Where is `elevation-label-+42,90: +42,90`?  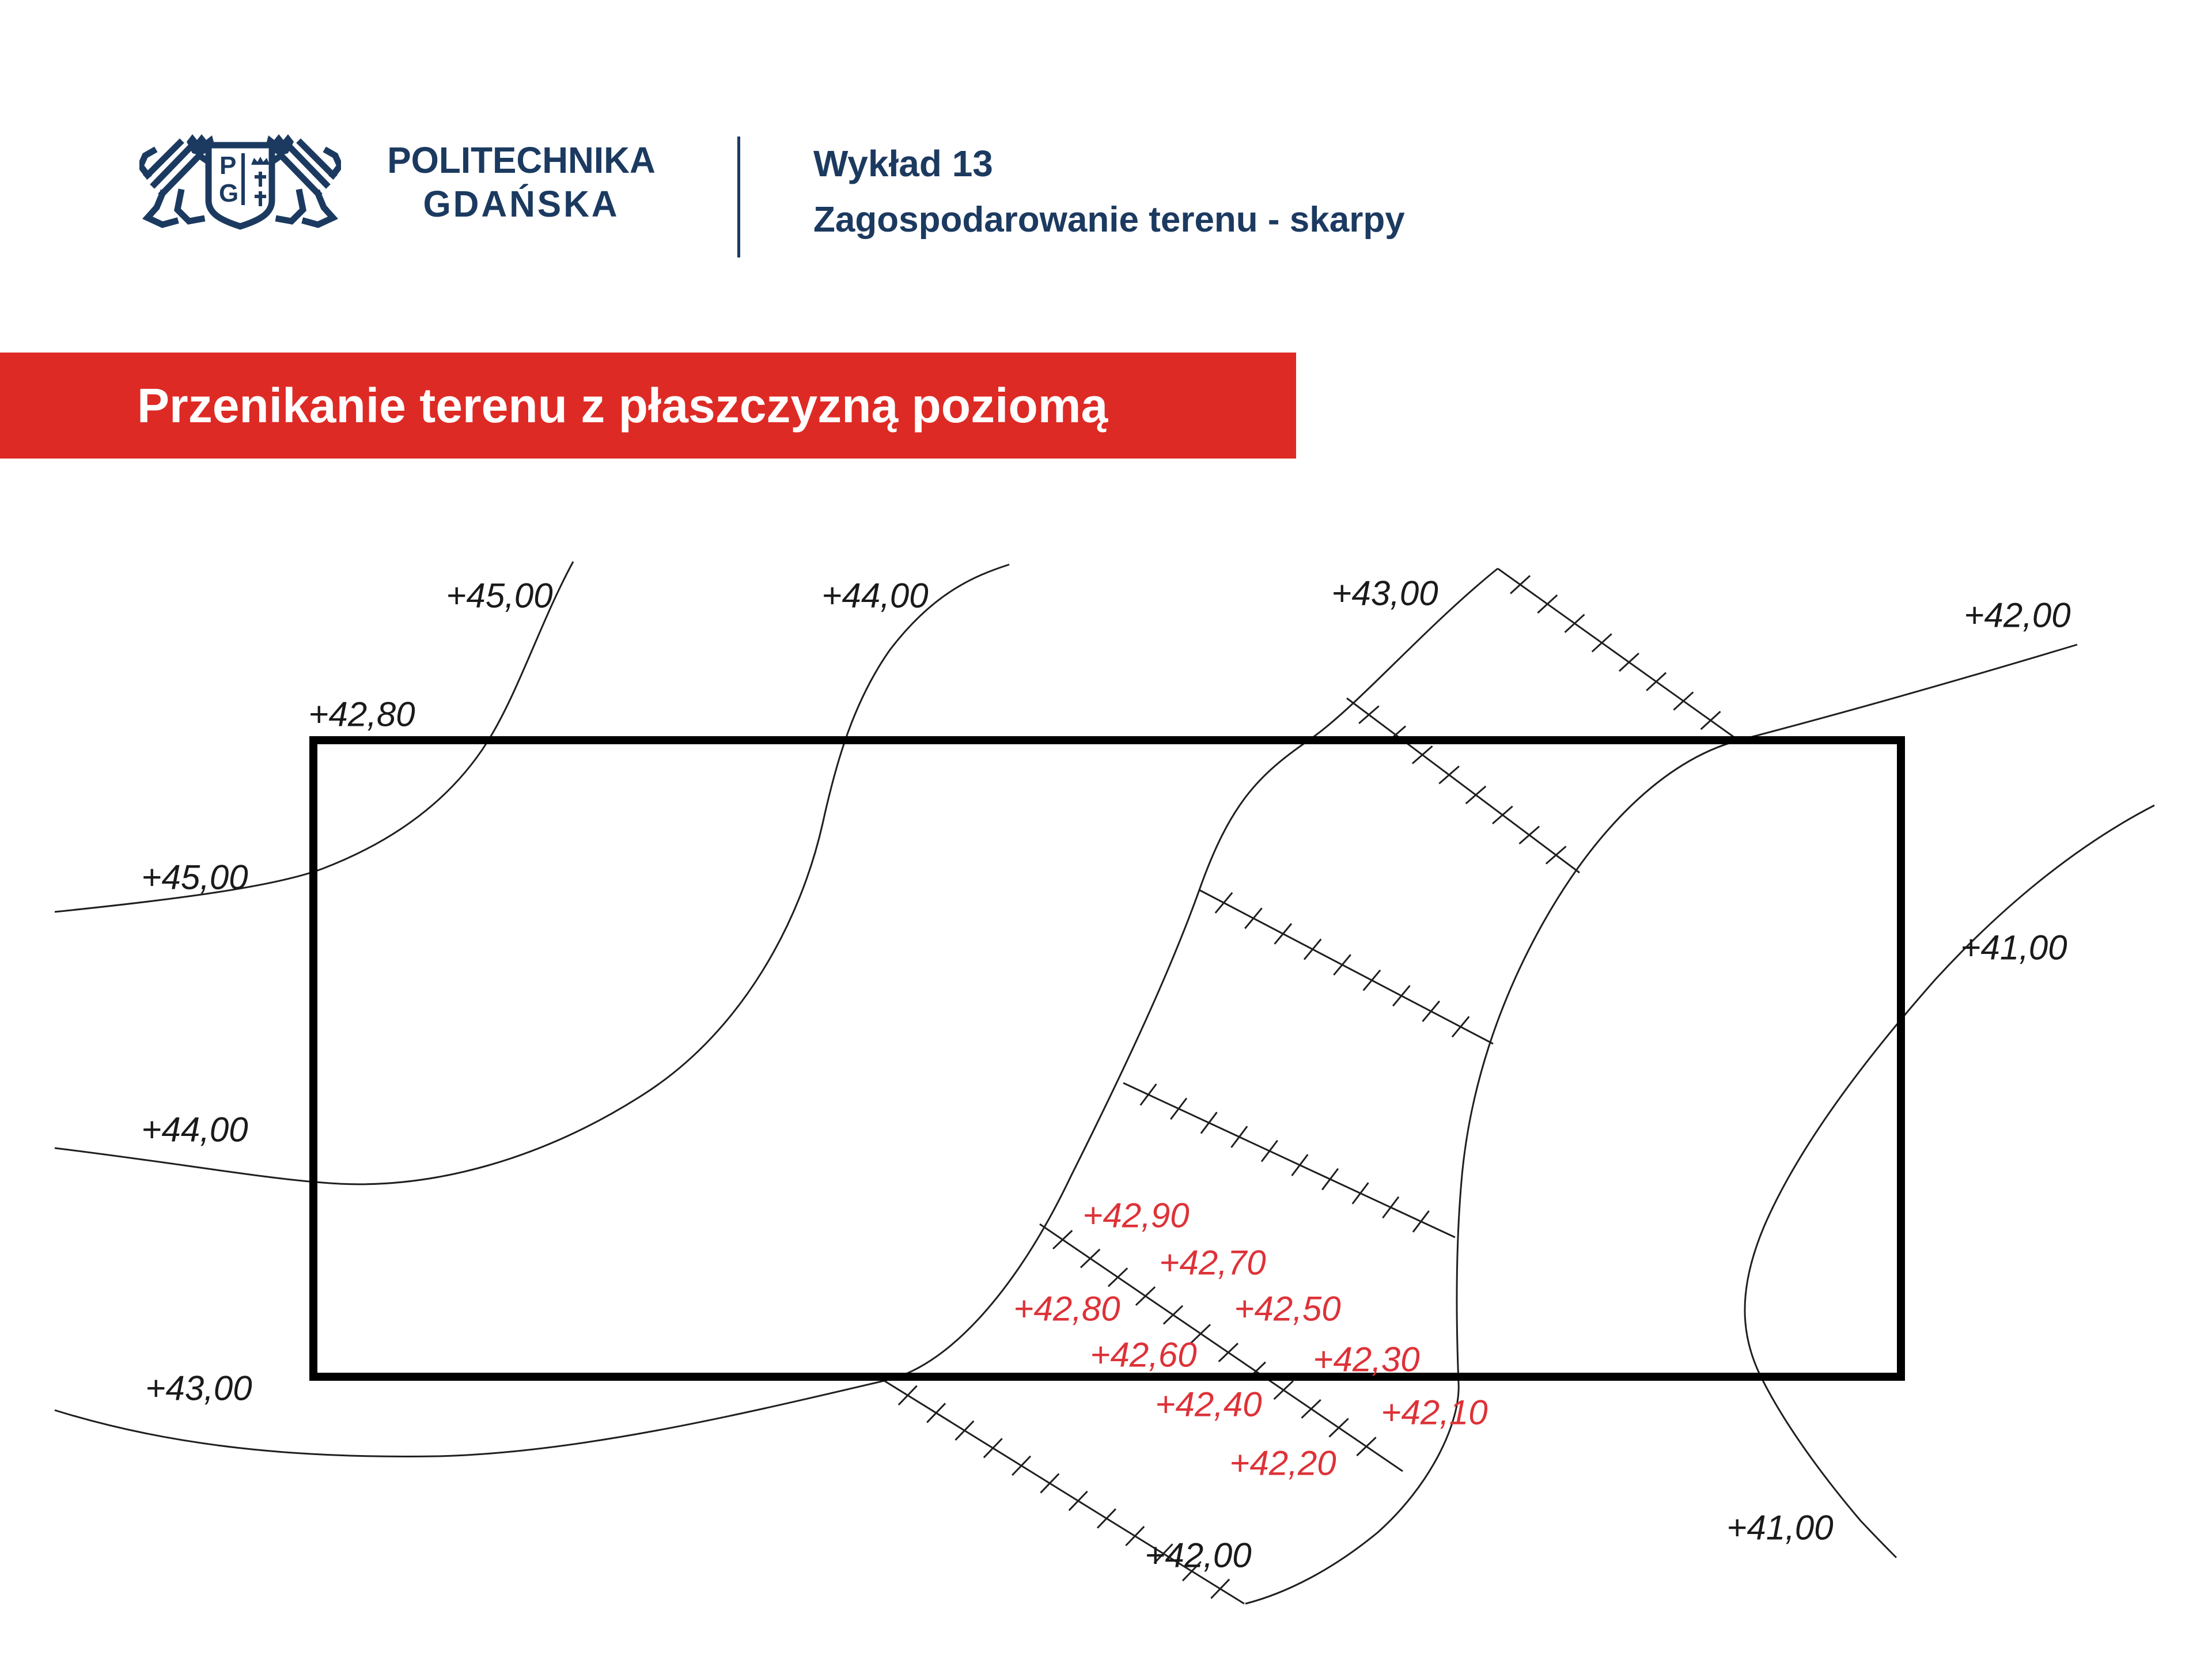
elevation-label-+42,90: +42,90 is located at coordinates (1135, 1215).